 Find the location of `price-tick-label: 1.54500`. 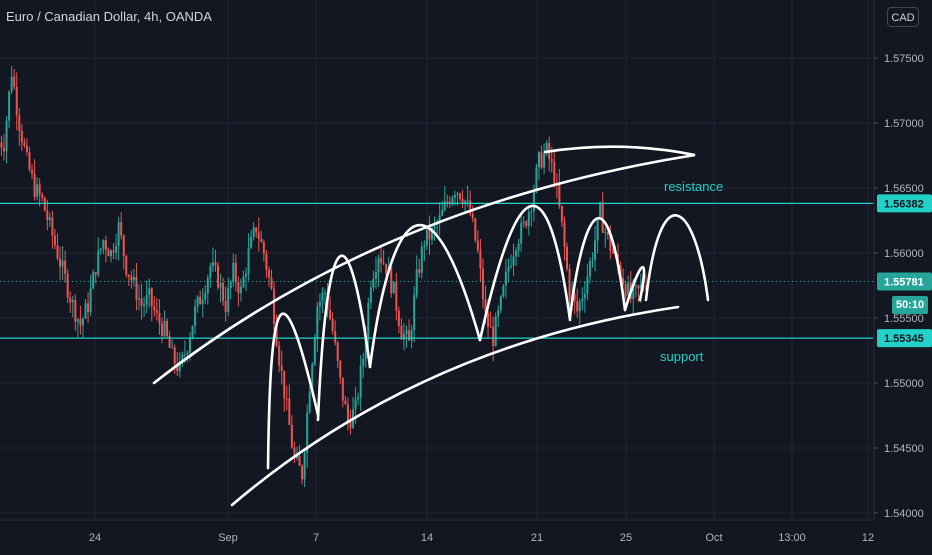

price-tick-label: 1.54500 is located at coordinates (904, 449).